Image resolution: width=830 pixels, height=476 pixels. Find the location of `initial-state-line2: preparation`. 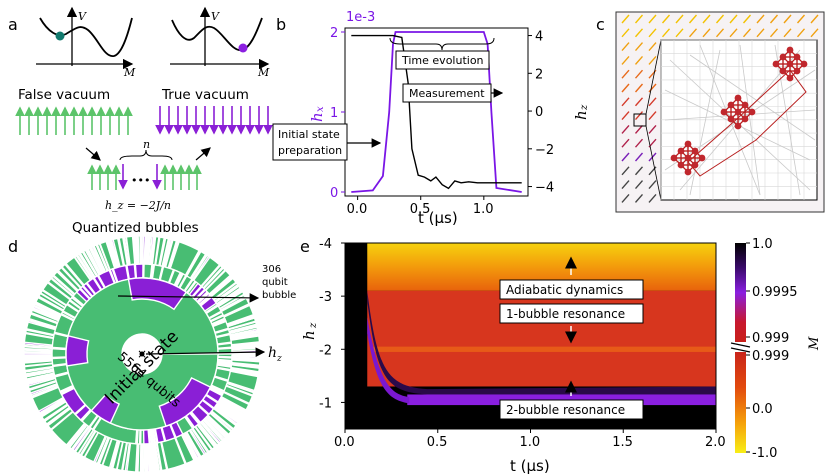

initial-state-line2: preparation is located at coordinates (310, 150).